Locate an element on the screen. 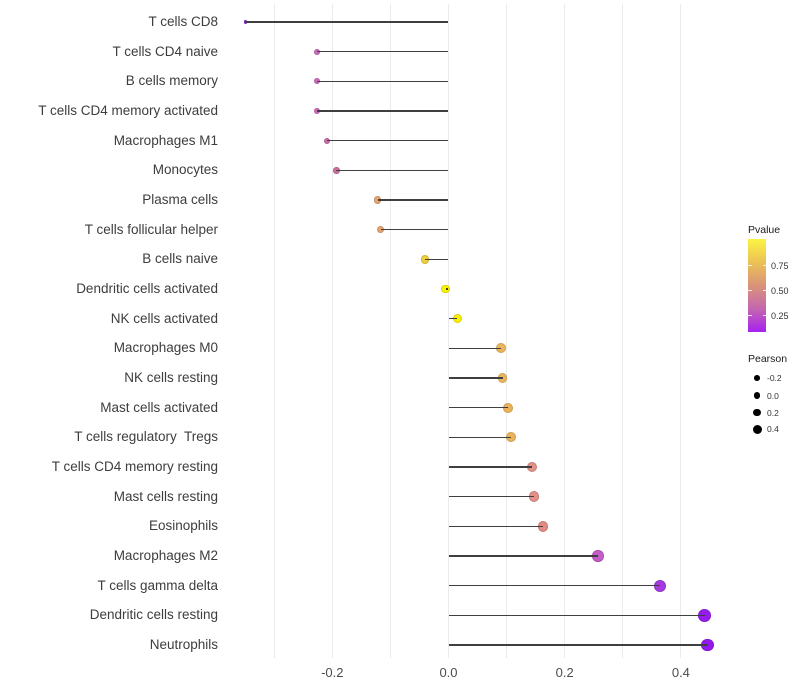 Image resolution: width=800 pixels, height=700 pixels. x-axis-tick-label: 0.0 is located at coordinates (448, 672).